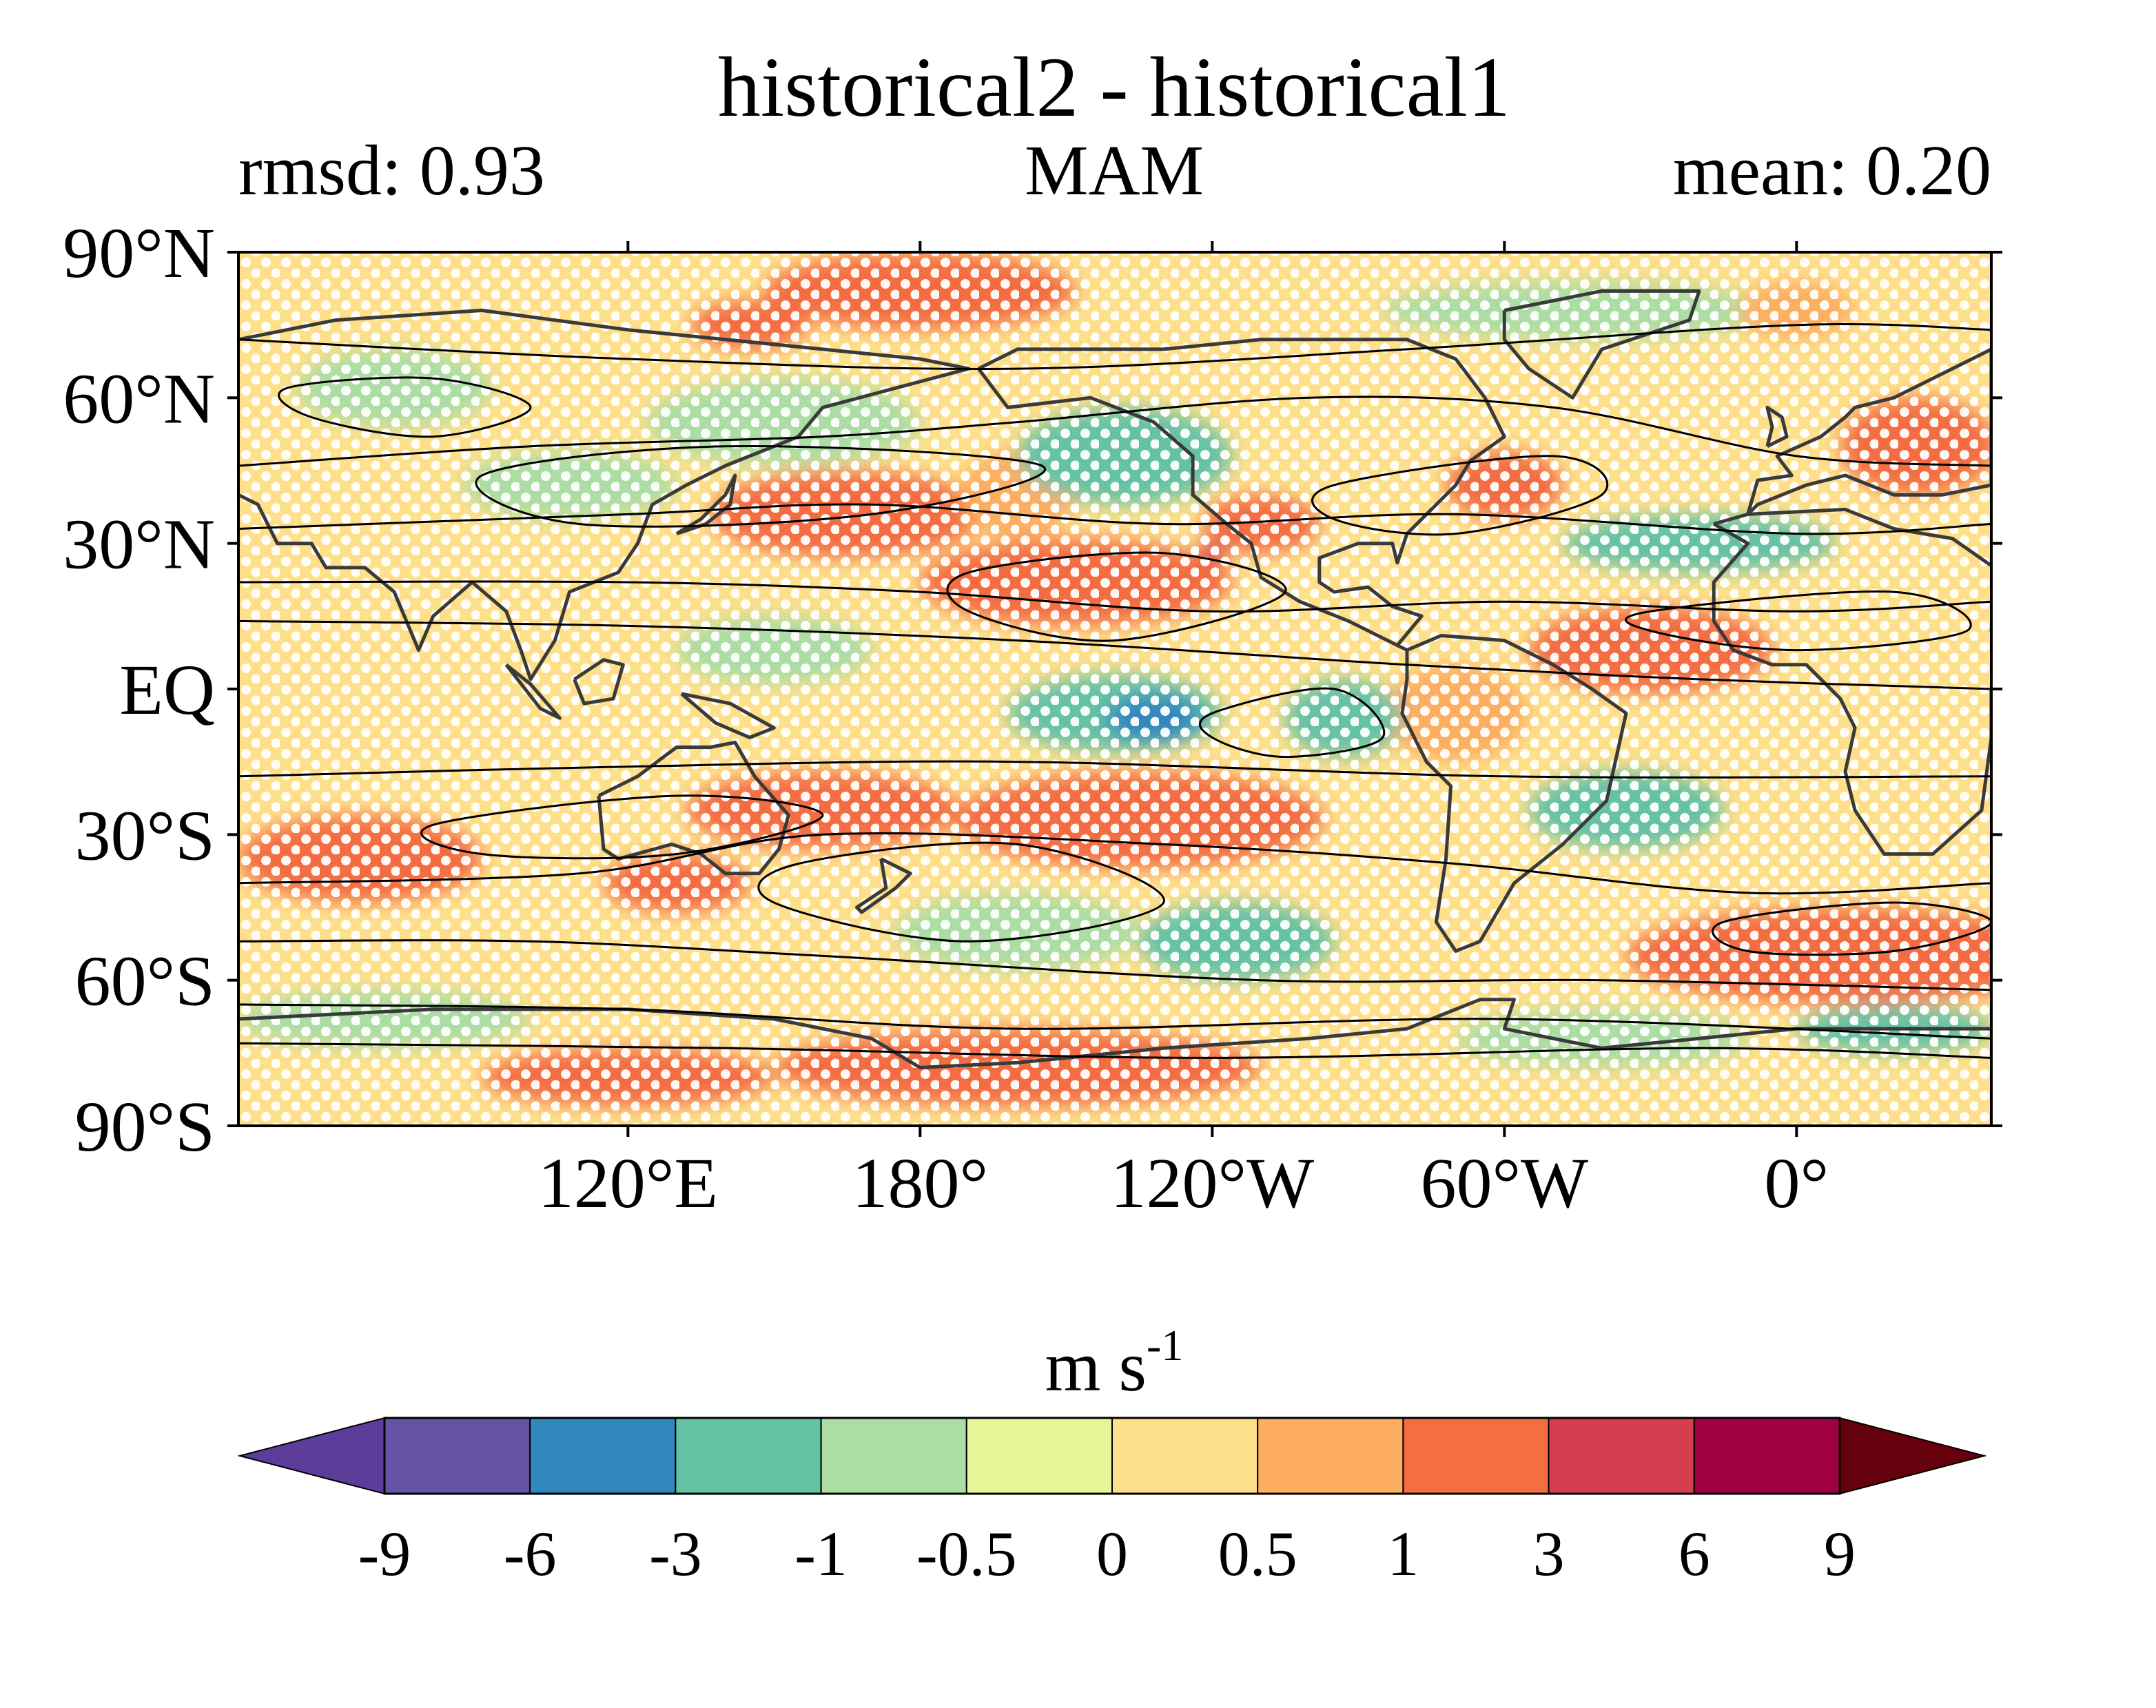 This screenshot has width=2156, height=1708. What do you see at coordinates (599, 682) in the screenshot?
I see `coastline-borneo` at bounding box center [599, 682].